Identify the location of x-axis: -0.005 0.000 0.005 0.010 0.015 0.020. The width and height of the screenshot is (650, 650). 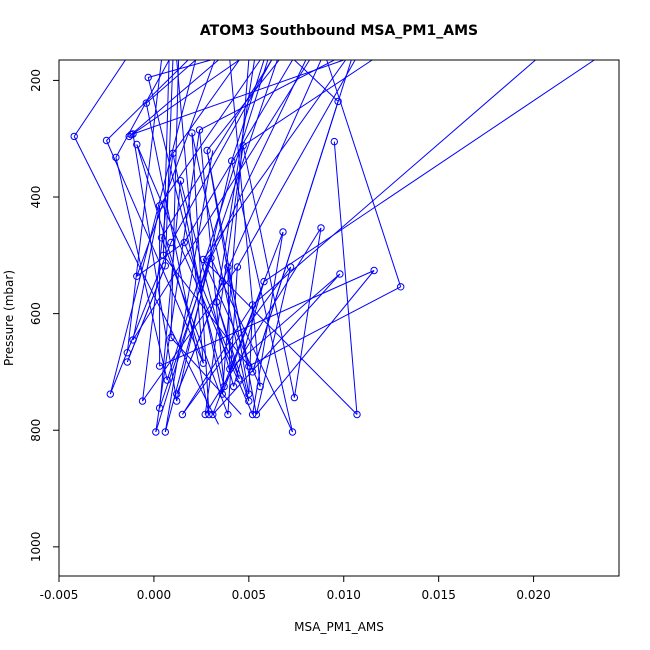
(295, 588).